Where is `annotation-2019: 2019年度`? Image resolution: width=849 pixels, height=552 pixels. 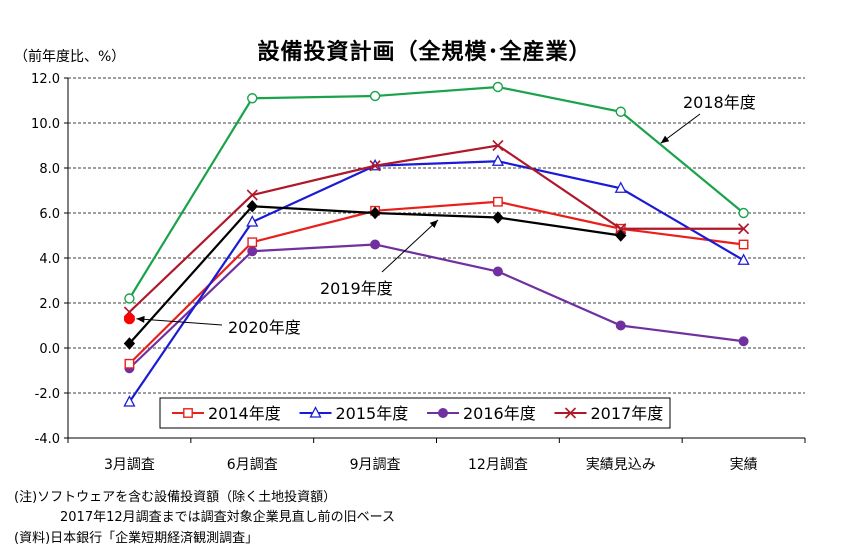 annotation-2019: 2019年度 is located at coordinates (356, 288).